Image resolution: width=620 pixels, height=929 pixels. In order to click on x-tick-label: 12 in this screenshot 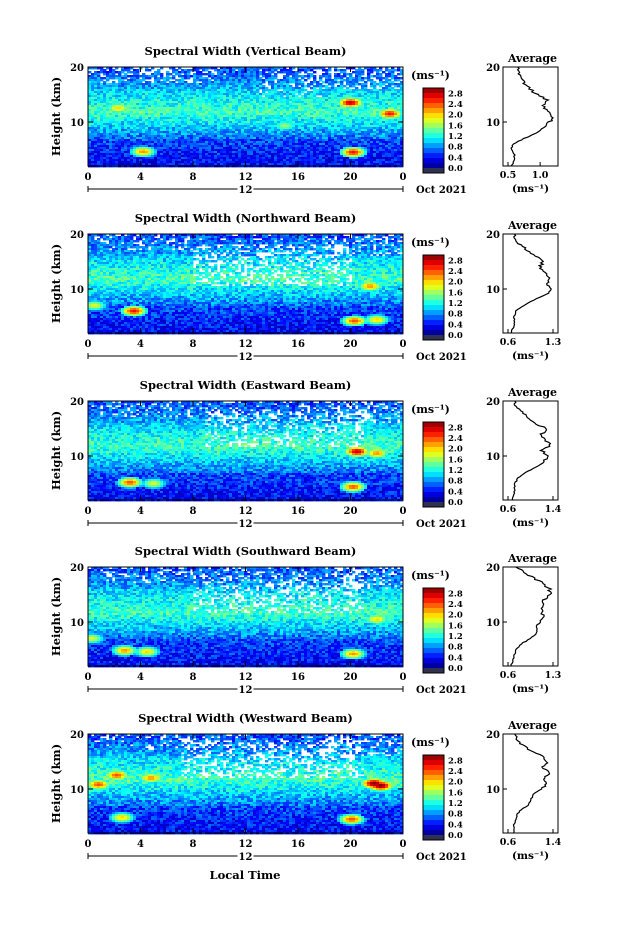, I will do `click(246, 177)`.